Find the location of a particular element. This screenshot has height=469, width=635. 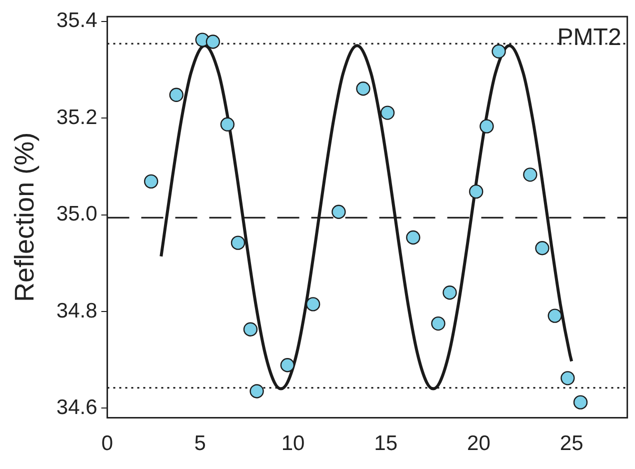

x-tick-label: 25 is located at coordinates (572, 444).